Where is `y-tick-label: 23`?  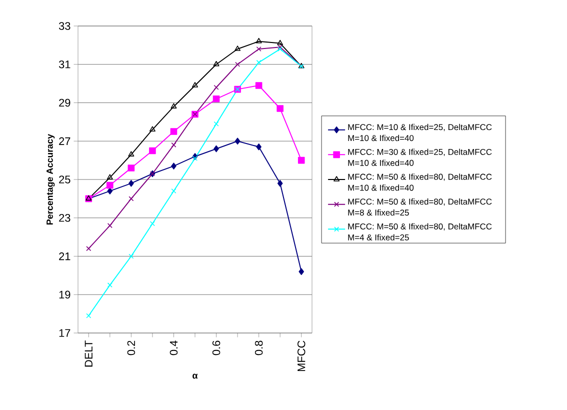
y-tick-label: 23 is located at coordinates (64, 218).